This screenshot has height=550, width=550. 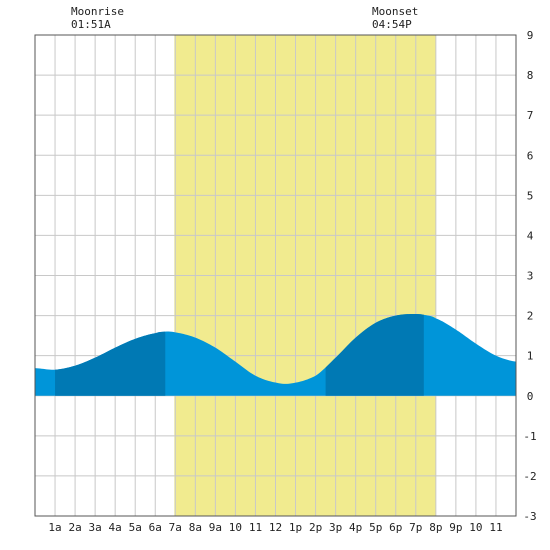 What do you see at coordinates (530, 75) in the screenshot?
I see `y-tick-label: 8` at bounding box center [530, 75].